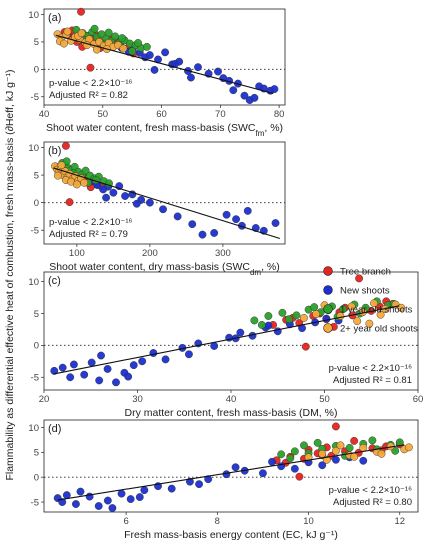  What do you see at coordinates (308, 521) in the screenshot?
I see `x-tick-label: 10` at bounding box center [308, 521].